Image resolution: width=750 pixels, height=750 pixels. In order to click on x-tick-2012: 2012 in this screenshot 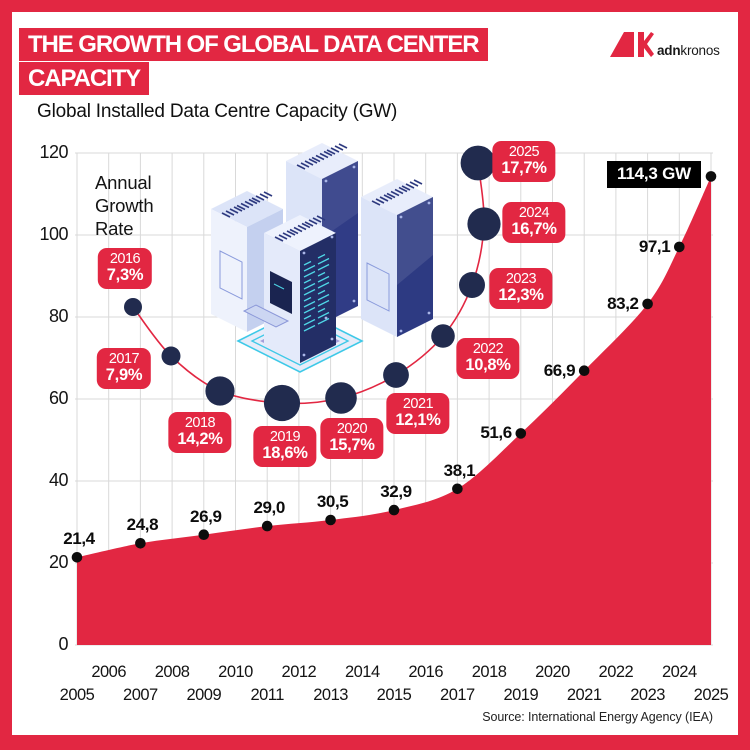, I will do `click(299, 672)`.